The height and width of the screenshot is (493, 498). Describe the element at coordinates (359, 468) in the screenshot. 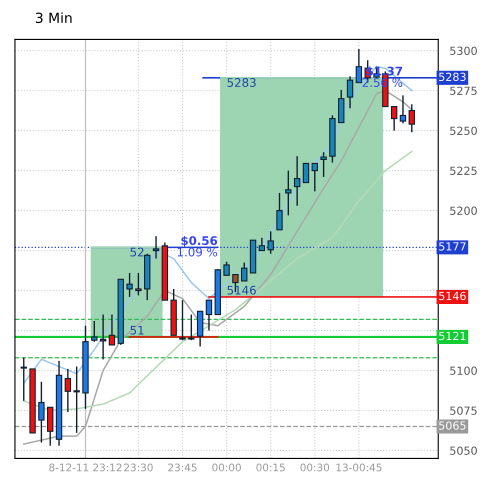

I see `x-tick-label: 13-00:45` at that location.